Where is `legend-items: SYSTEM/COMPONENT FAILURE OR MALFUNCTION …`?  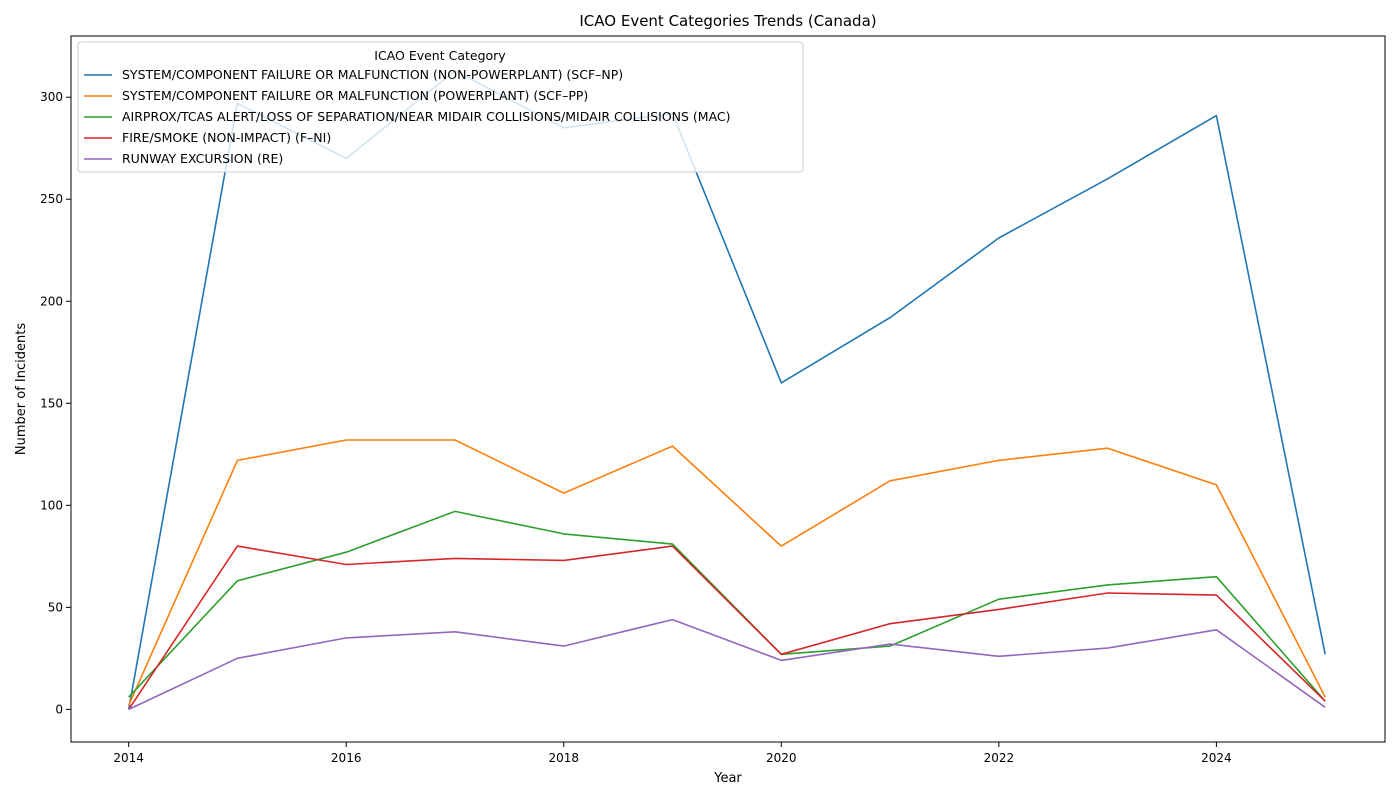 legend-items: SYSTEM/COMPONENT FAILURE OR MALFUNCTION … is located at coordinates (407, 116).